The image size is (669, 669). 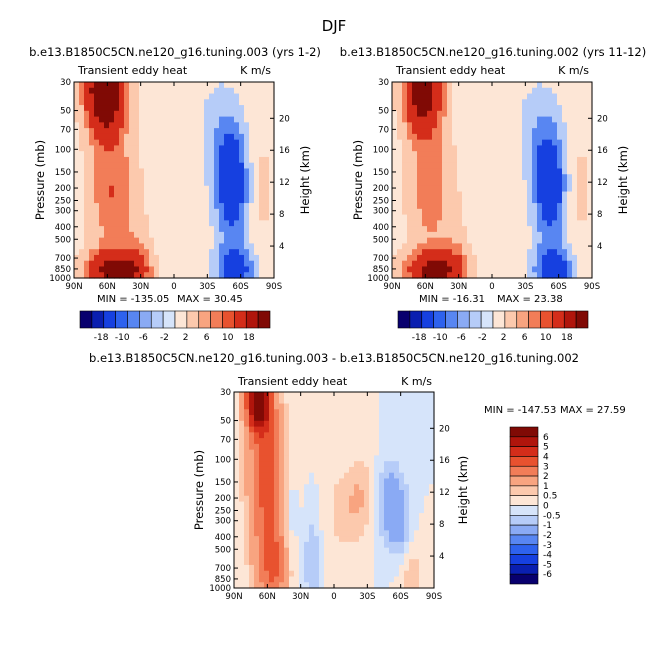 I want to click on colorbar-label: 18, so click(x=567, y=338).